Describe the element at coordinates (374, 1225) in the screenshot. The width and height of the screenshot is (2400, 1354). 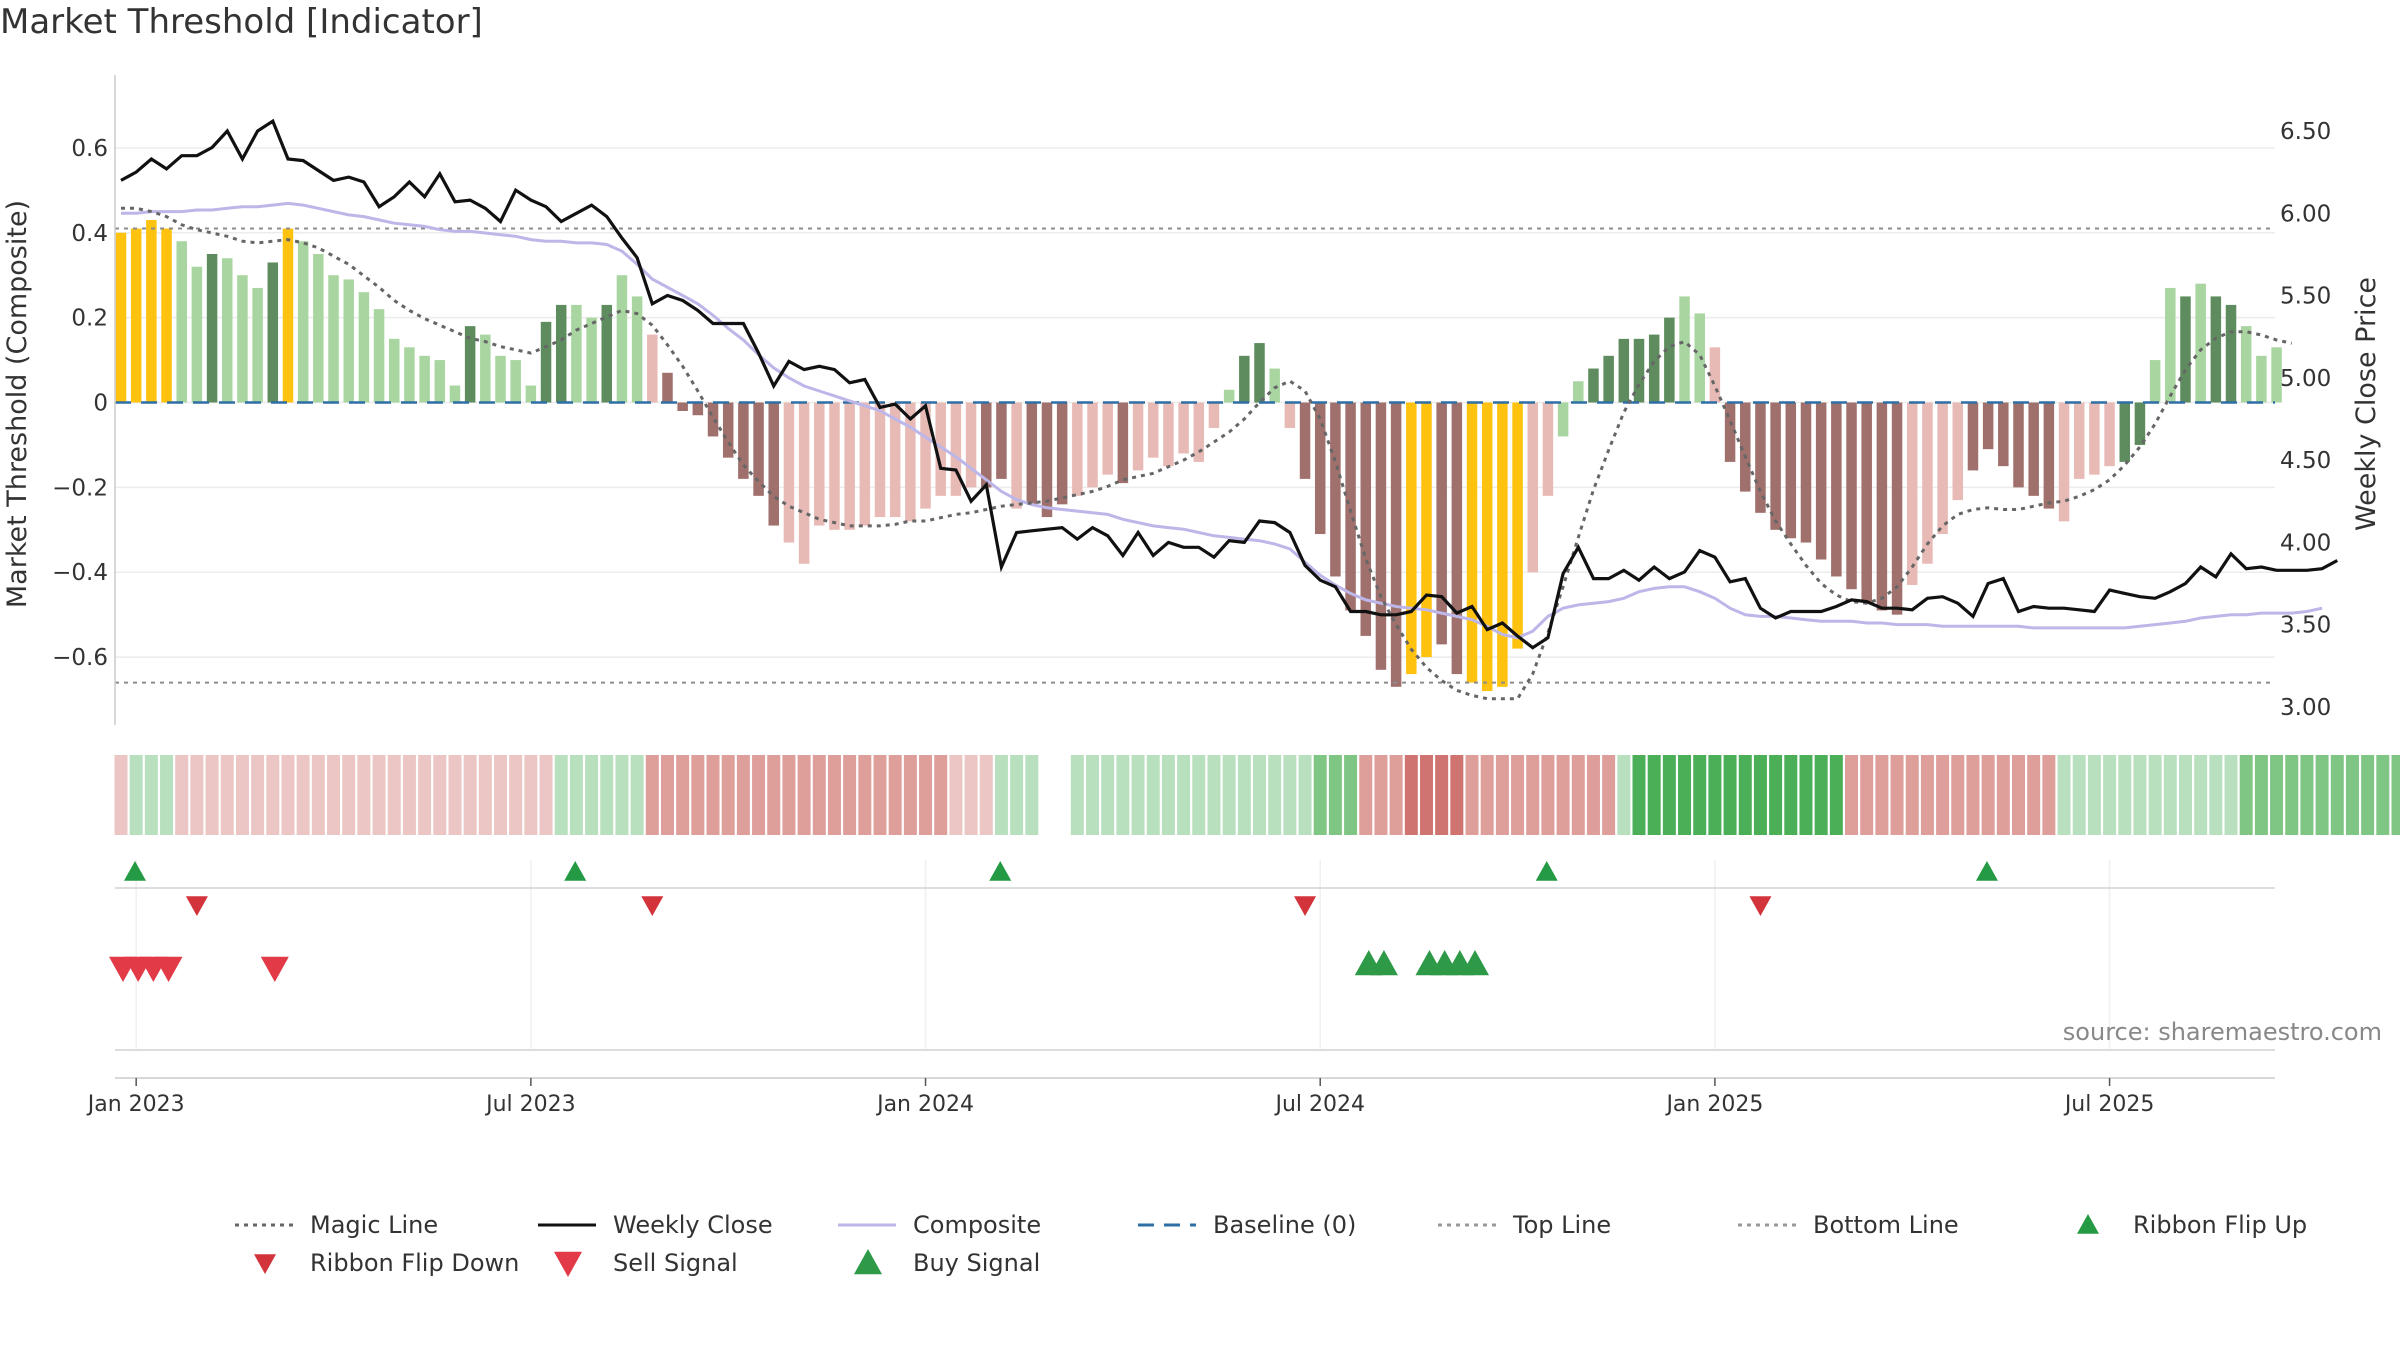
I see `legend-label: Magic Line` at that location.